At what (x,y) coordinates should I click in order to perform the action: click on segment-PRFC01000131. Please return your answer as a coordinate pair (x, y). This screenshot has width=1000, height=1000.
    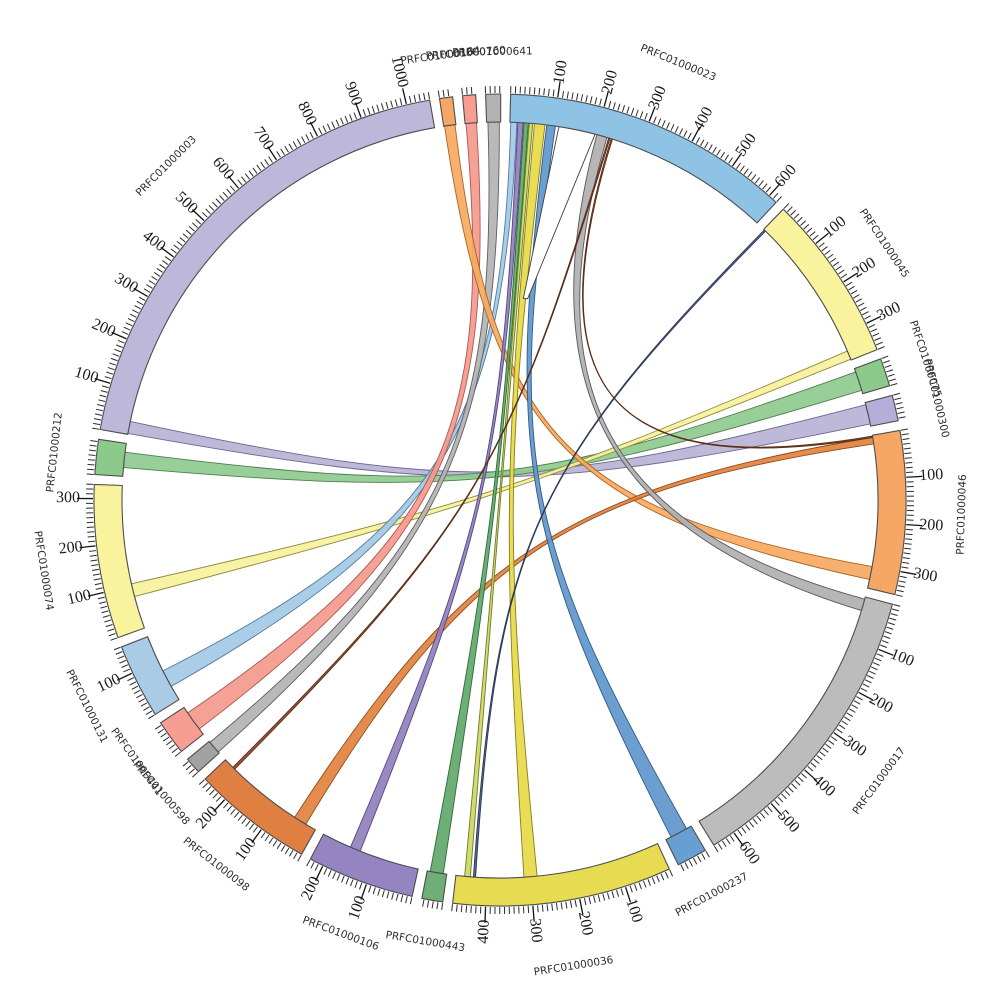
    Looking at the image, I should click on (150, 676).